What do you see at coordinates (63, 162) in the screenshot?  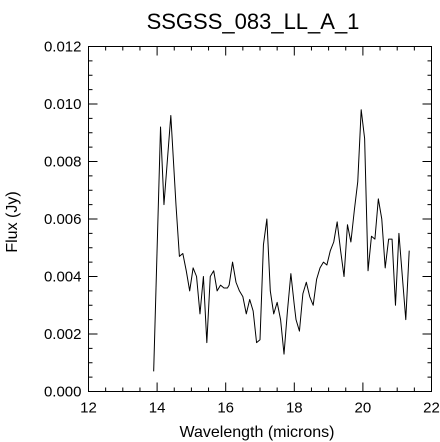 I see `y-tick-label: 0.008` at bounding box center [63, 162].